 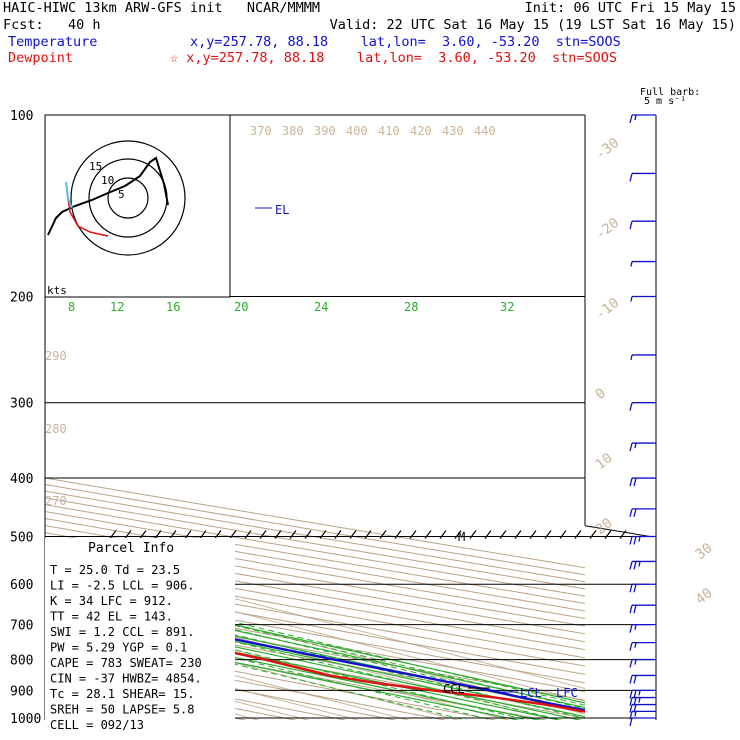 What do you see at coordinates (567, 693) in the screenshot?
I see `lfc-annotation: LFC` at bounding box center [567, 693].